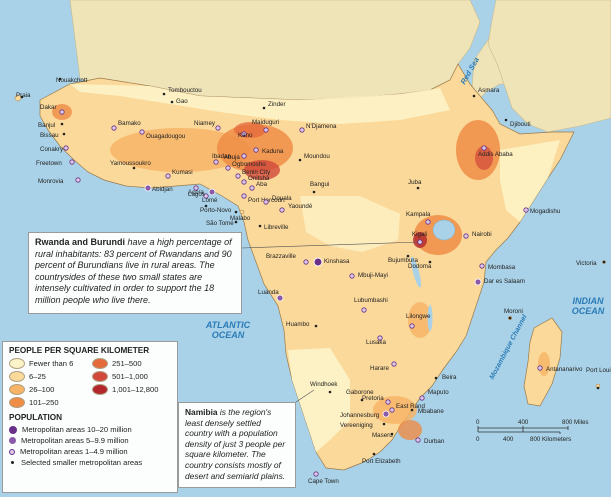  I want to click on city-dot-conakry, so click(66, 148).